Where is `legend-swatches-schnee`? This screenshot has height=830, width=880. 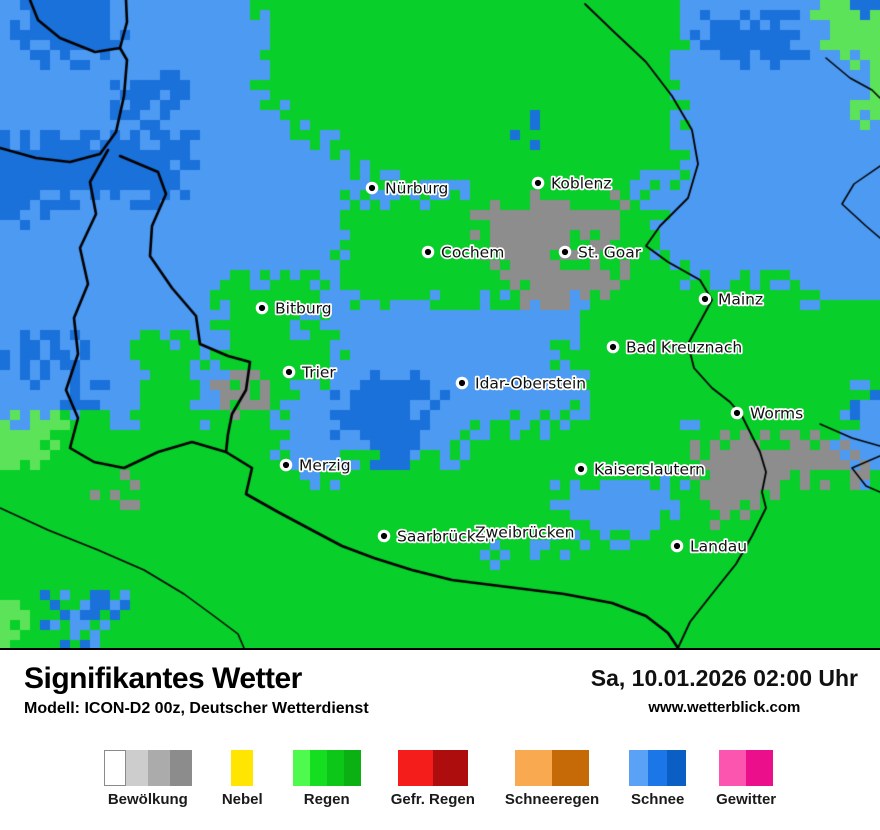 legend-swatches-schnee is located at coordinates (658, 768).